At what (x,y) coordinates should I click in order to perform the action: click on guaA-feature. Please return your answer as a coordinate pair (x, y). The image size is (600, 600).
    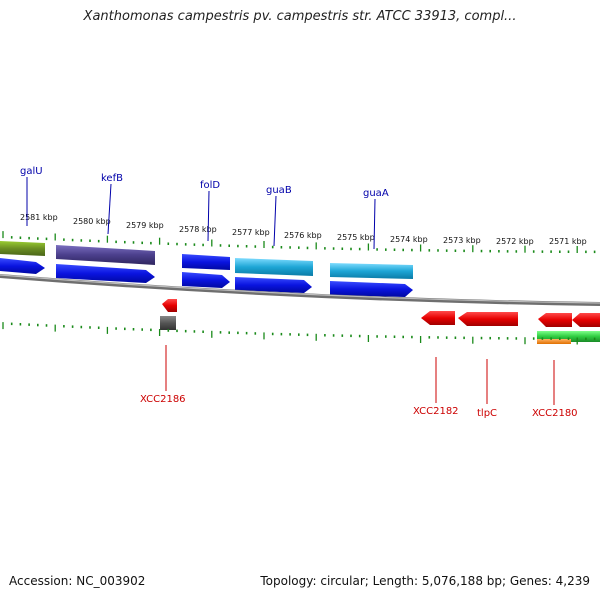
    Looking at the image, I should click on (371, 271).